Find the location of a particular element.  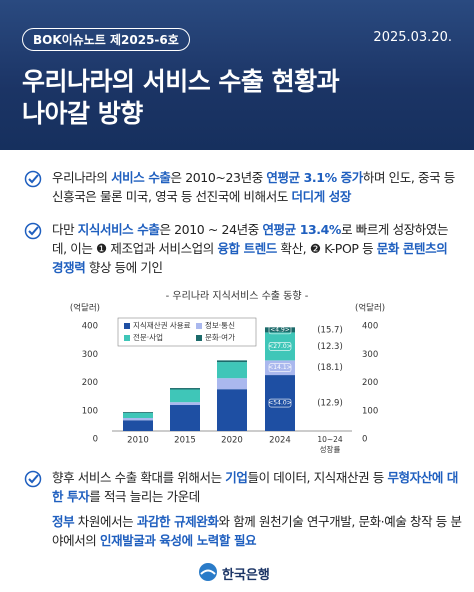

y-tick-label: 0 is located at coordinates (95, 440).